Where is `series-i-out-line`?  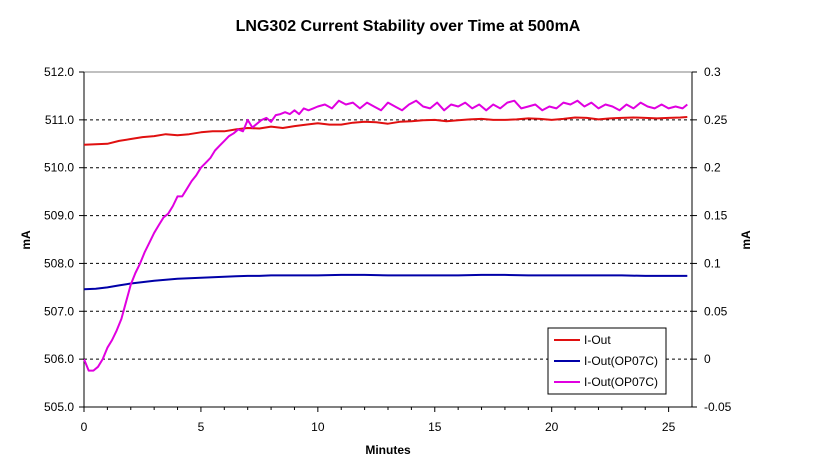 series-i-out-line is located at coordinates (385, 131).